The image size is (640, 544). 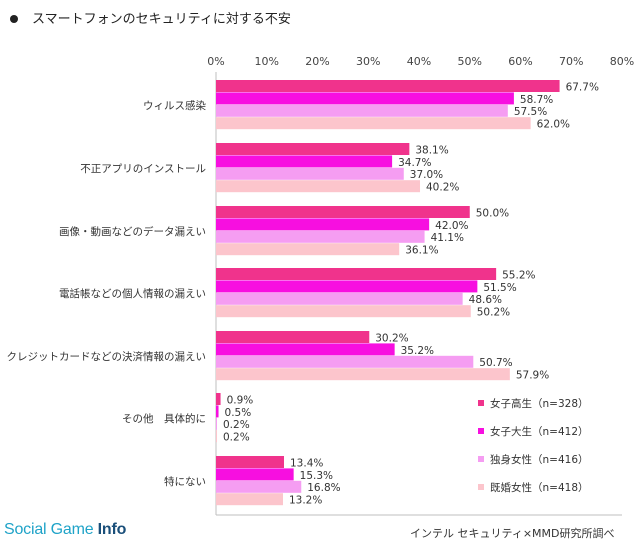 I want to click on x-tick-label: 50%, so click(x=470, y=61).